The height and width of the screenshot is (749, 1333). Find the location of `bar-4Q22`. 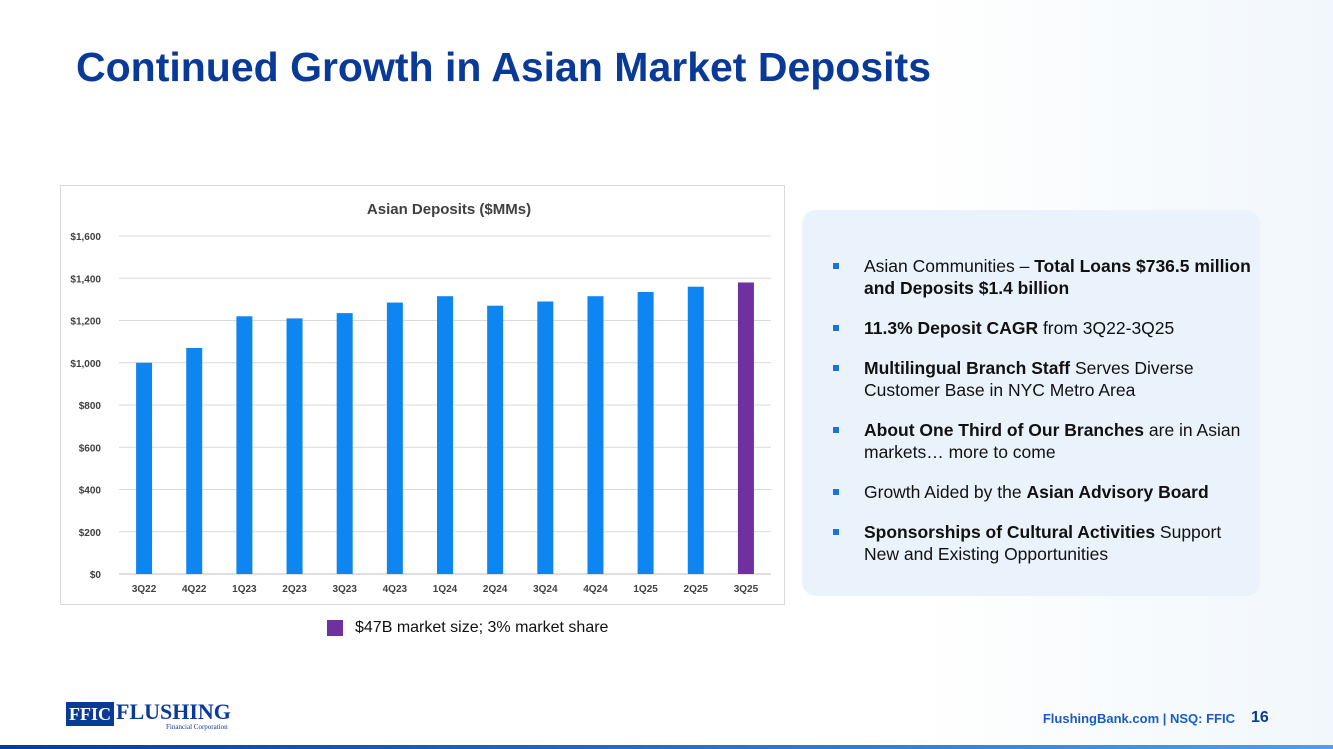

bar-4Q22 is located at coordinates (194, 460).